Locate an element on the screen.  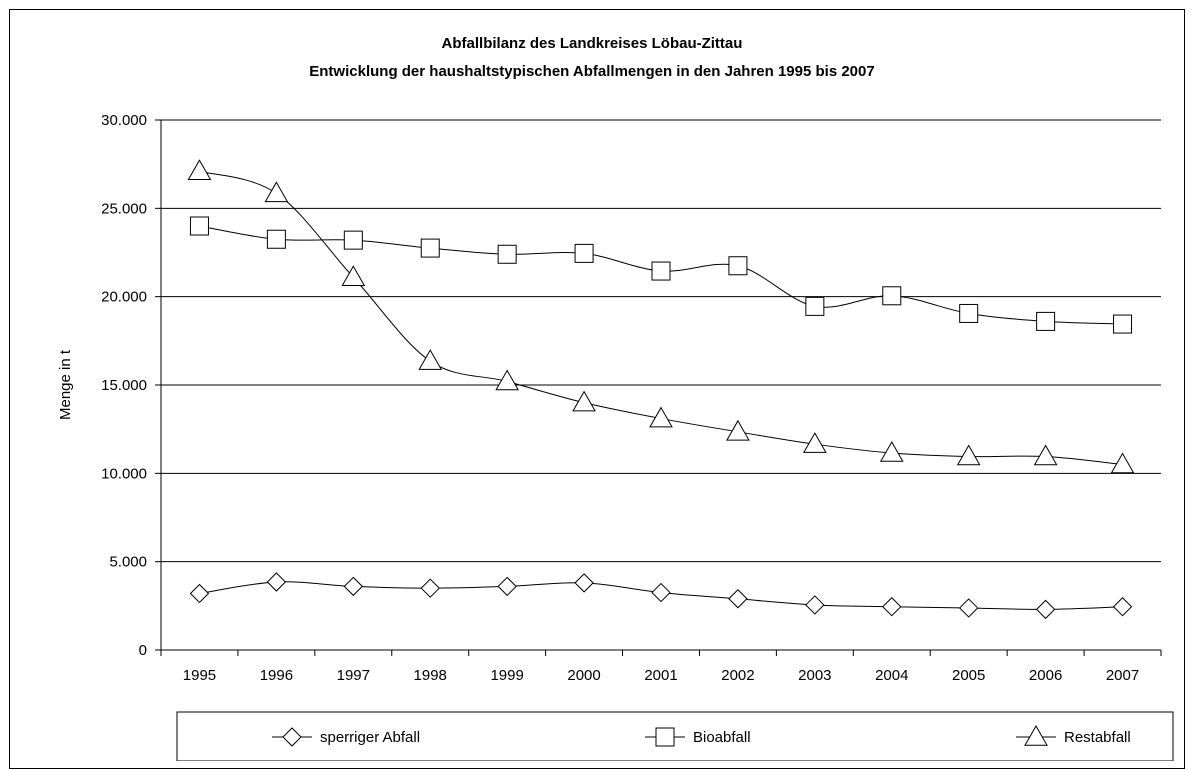
y-tick-label: 10.000 is located at coordinates (124, 473).